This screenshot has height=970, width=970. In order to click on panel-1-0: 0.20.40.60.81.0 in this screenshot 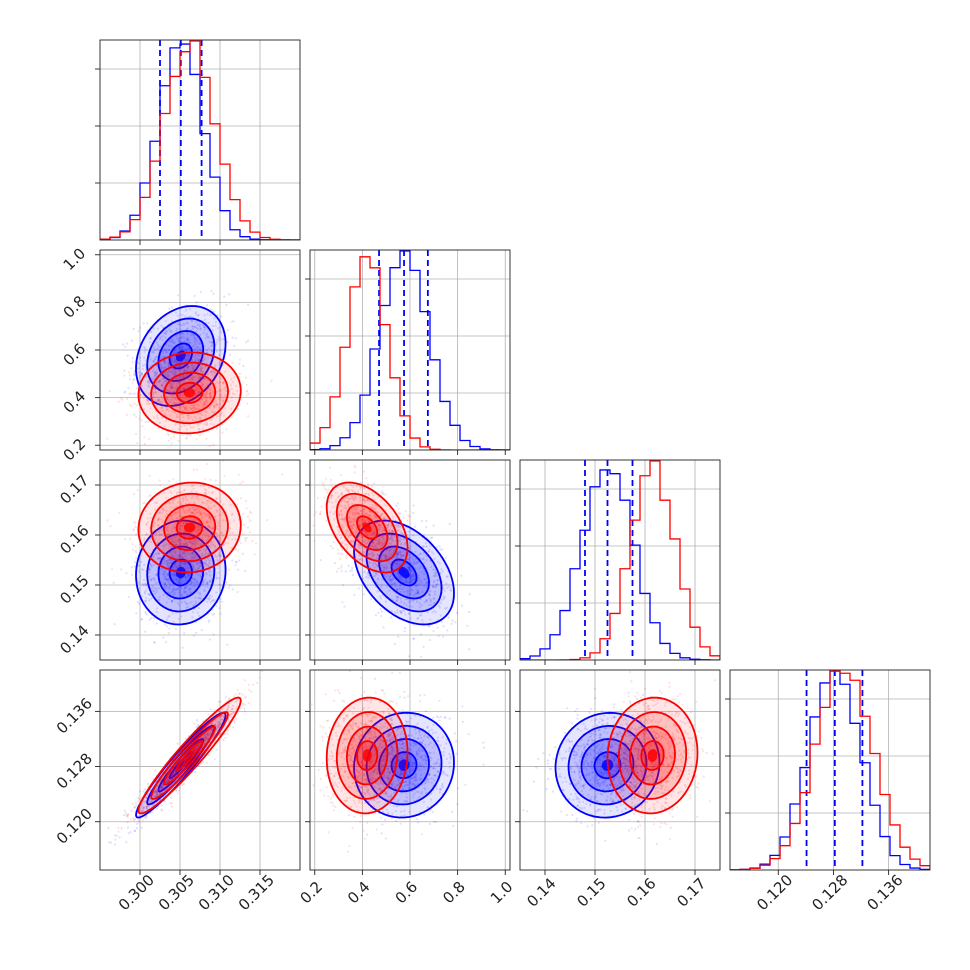, I will do `click(180, 354)`.